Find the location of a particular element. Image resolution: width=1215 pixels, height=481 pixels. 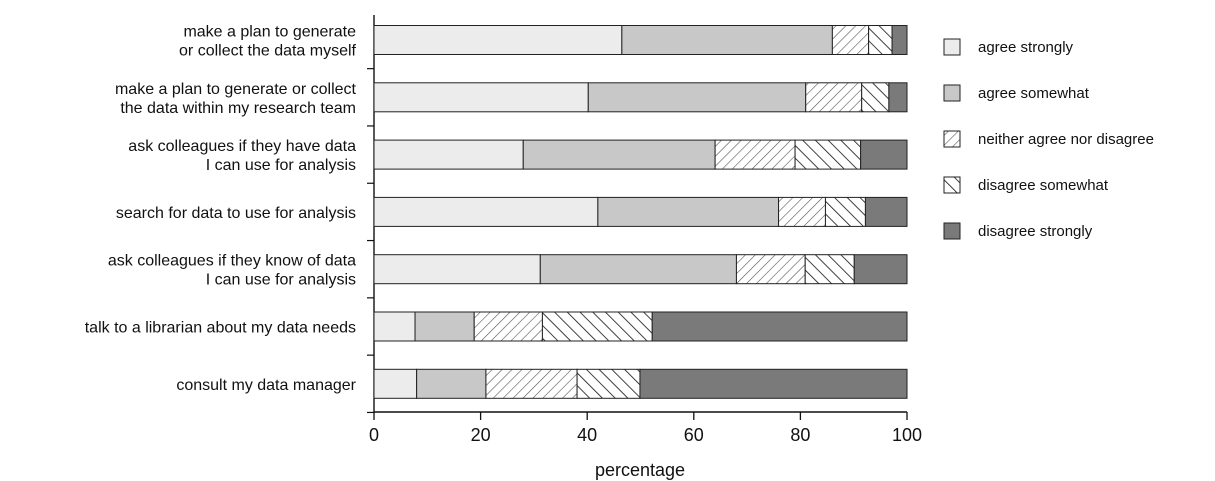

category-label-line: make a plan to generate is located at coordinates (269, 32).